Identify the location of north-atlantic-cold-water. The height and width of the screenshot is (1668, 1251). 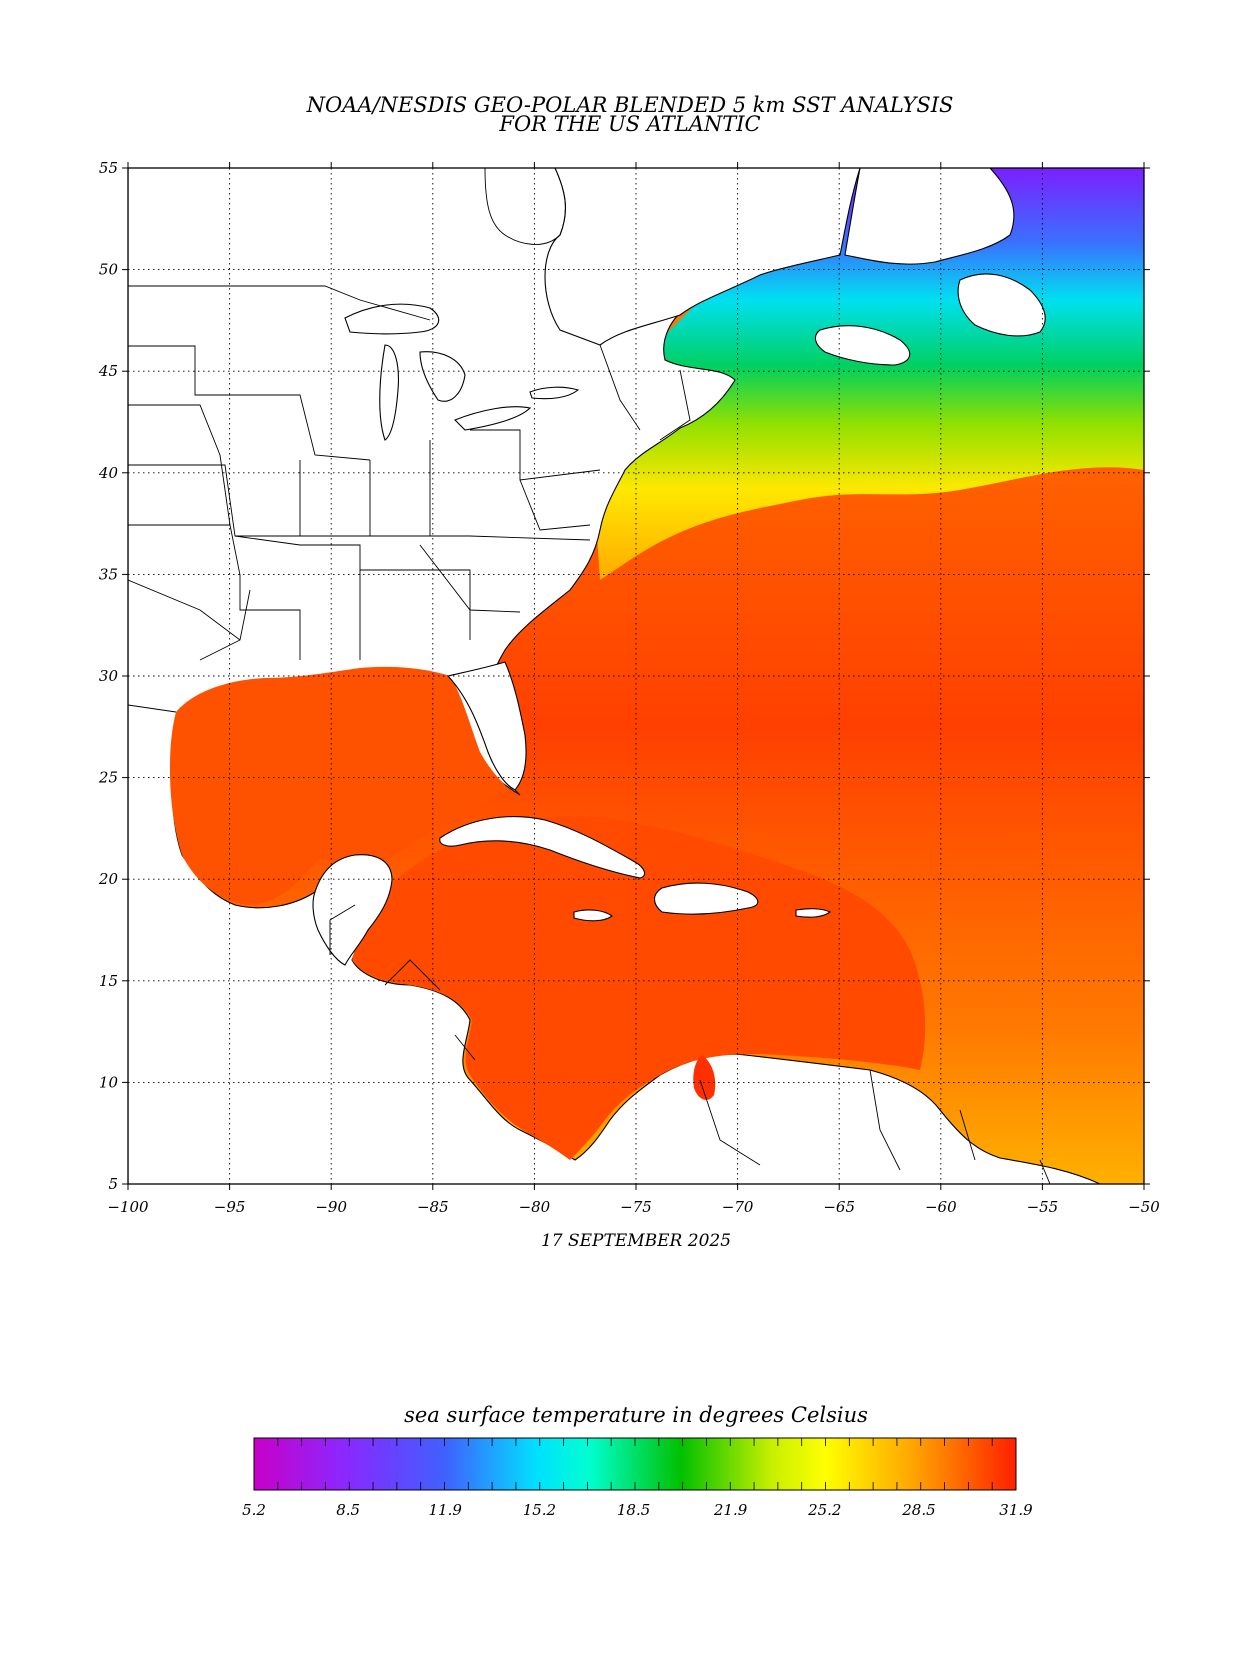
(867, 374).